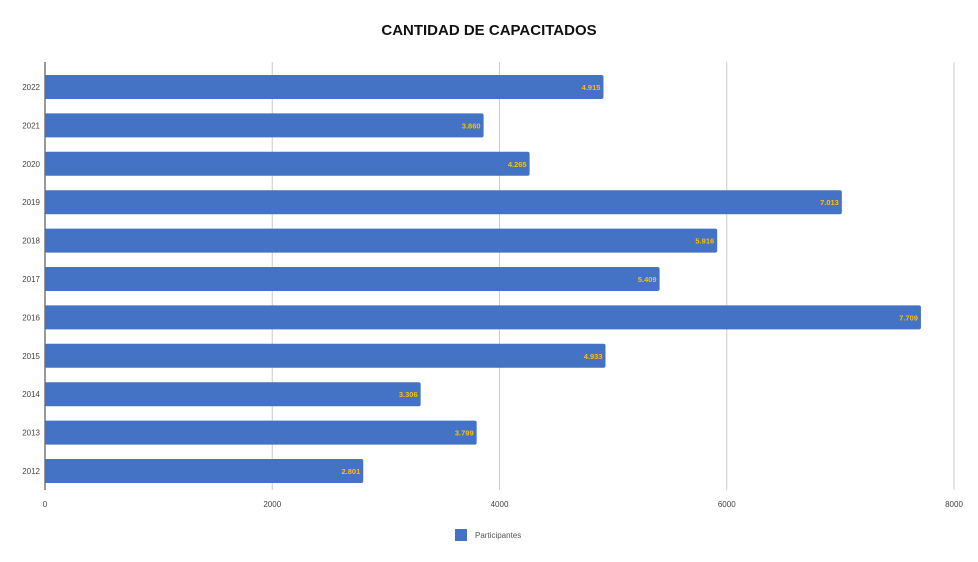 This screenshot has height=562, width=978. Describe the element at coordinates (408, 394) in the screenshot. I see `data-label: 3.306` at that location.